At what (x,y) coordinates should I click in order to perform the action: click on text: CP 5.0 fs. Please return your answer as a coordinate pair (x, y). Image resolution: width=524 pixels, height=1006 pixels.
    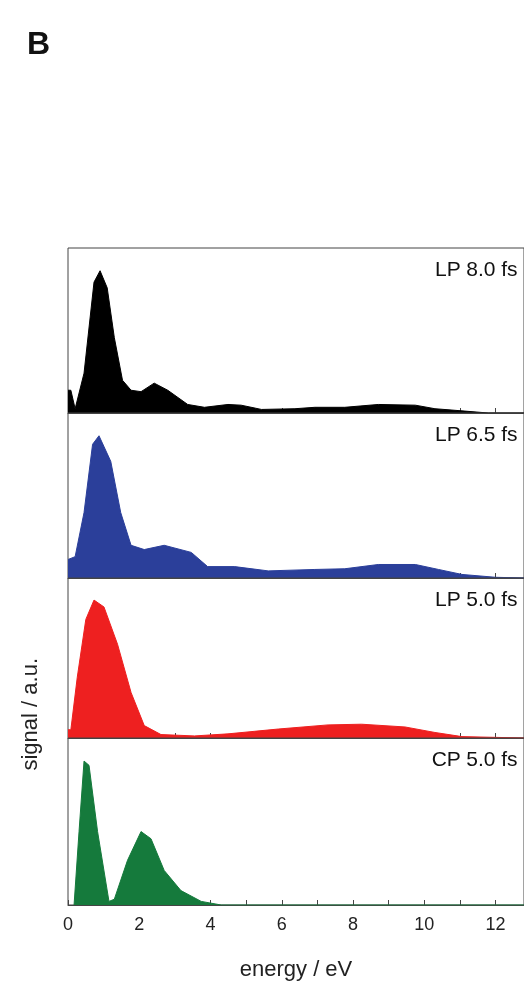
    Looking at the image, I should click on (474, 758).